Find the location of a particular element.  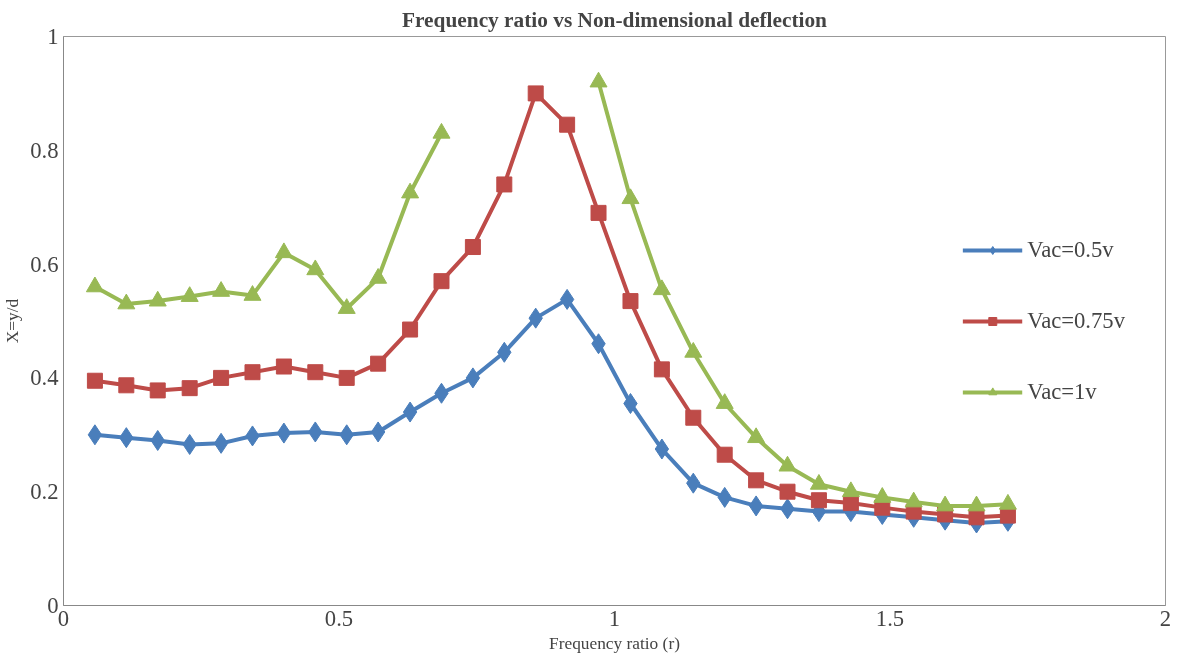

x-tick-label: 1 is located at coordinates (614, 618).